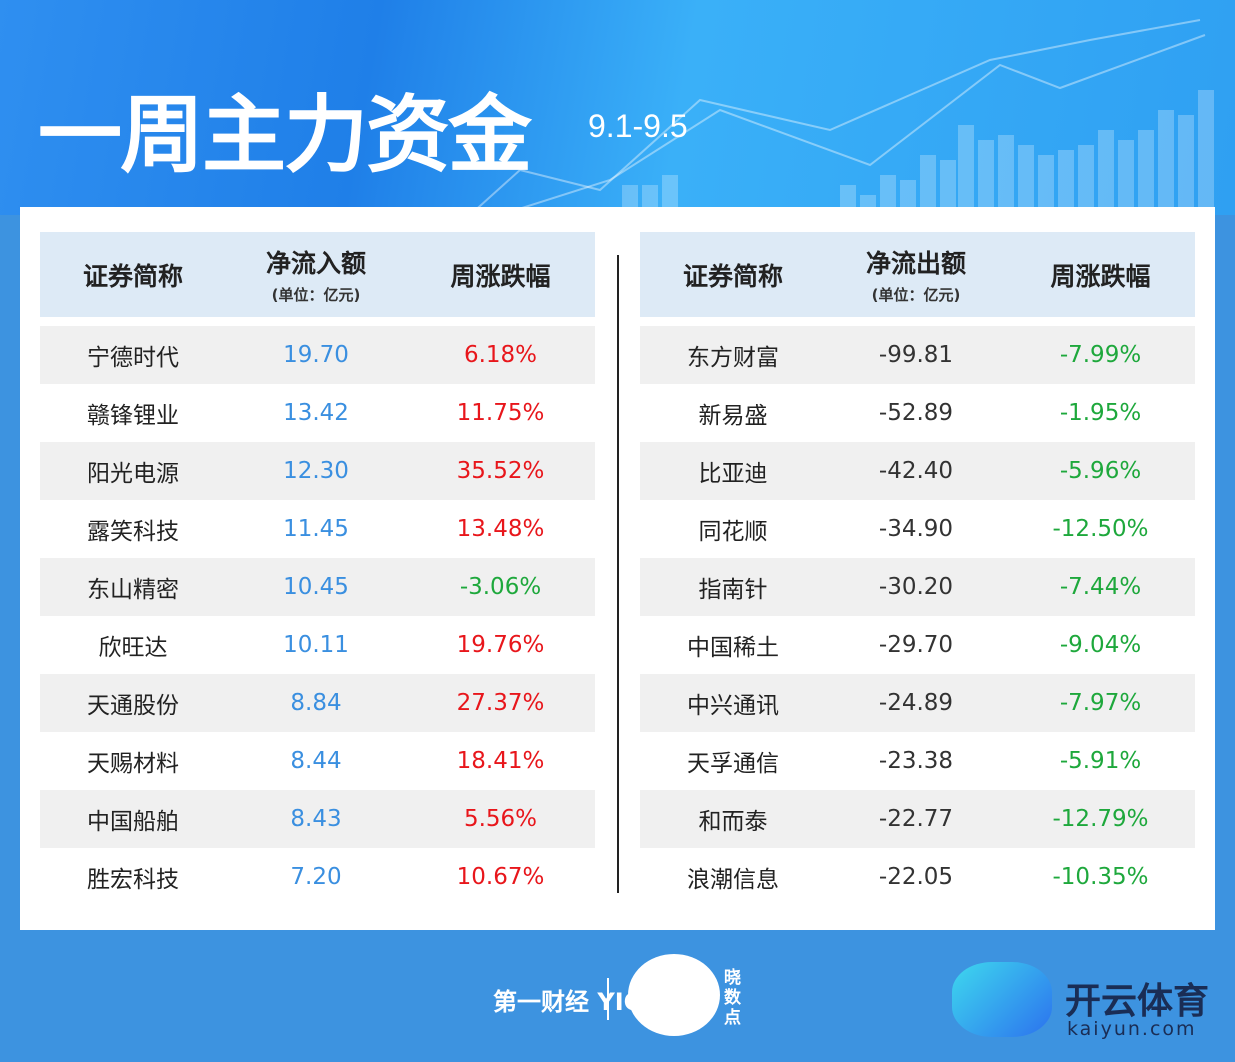  What do you see at coordinates (733, 880) in the screenshot?
I see `stock-name: 浪潮信息` at bounding box center [733, 880].